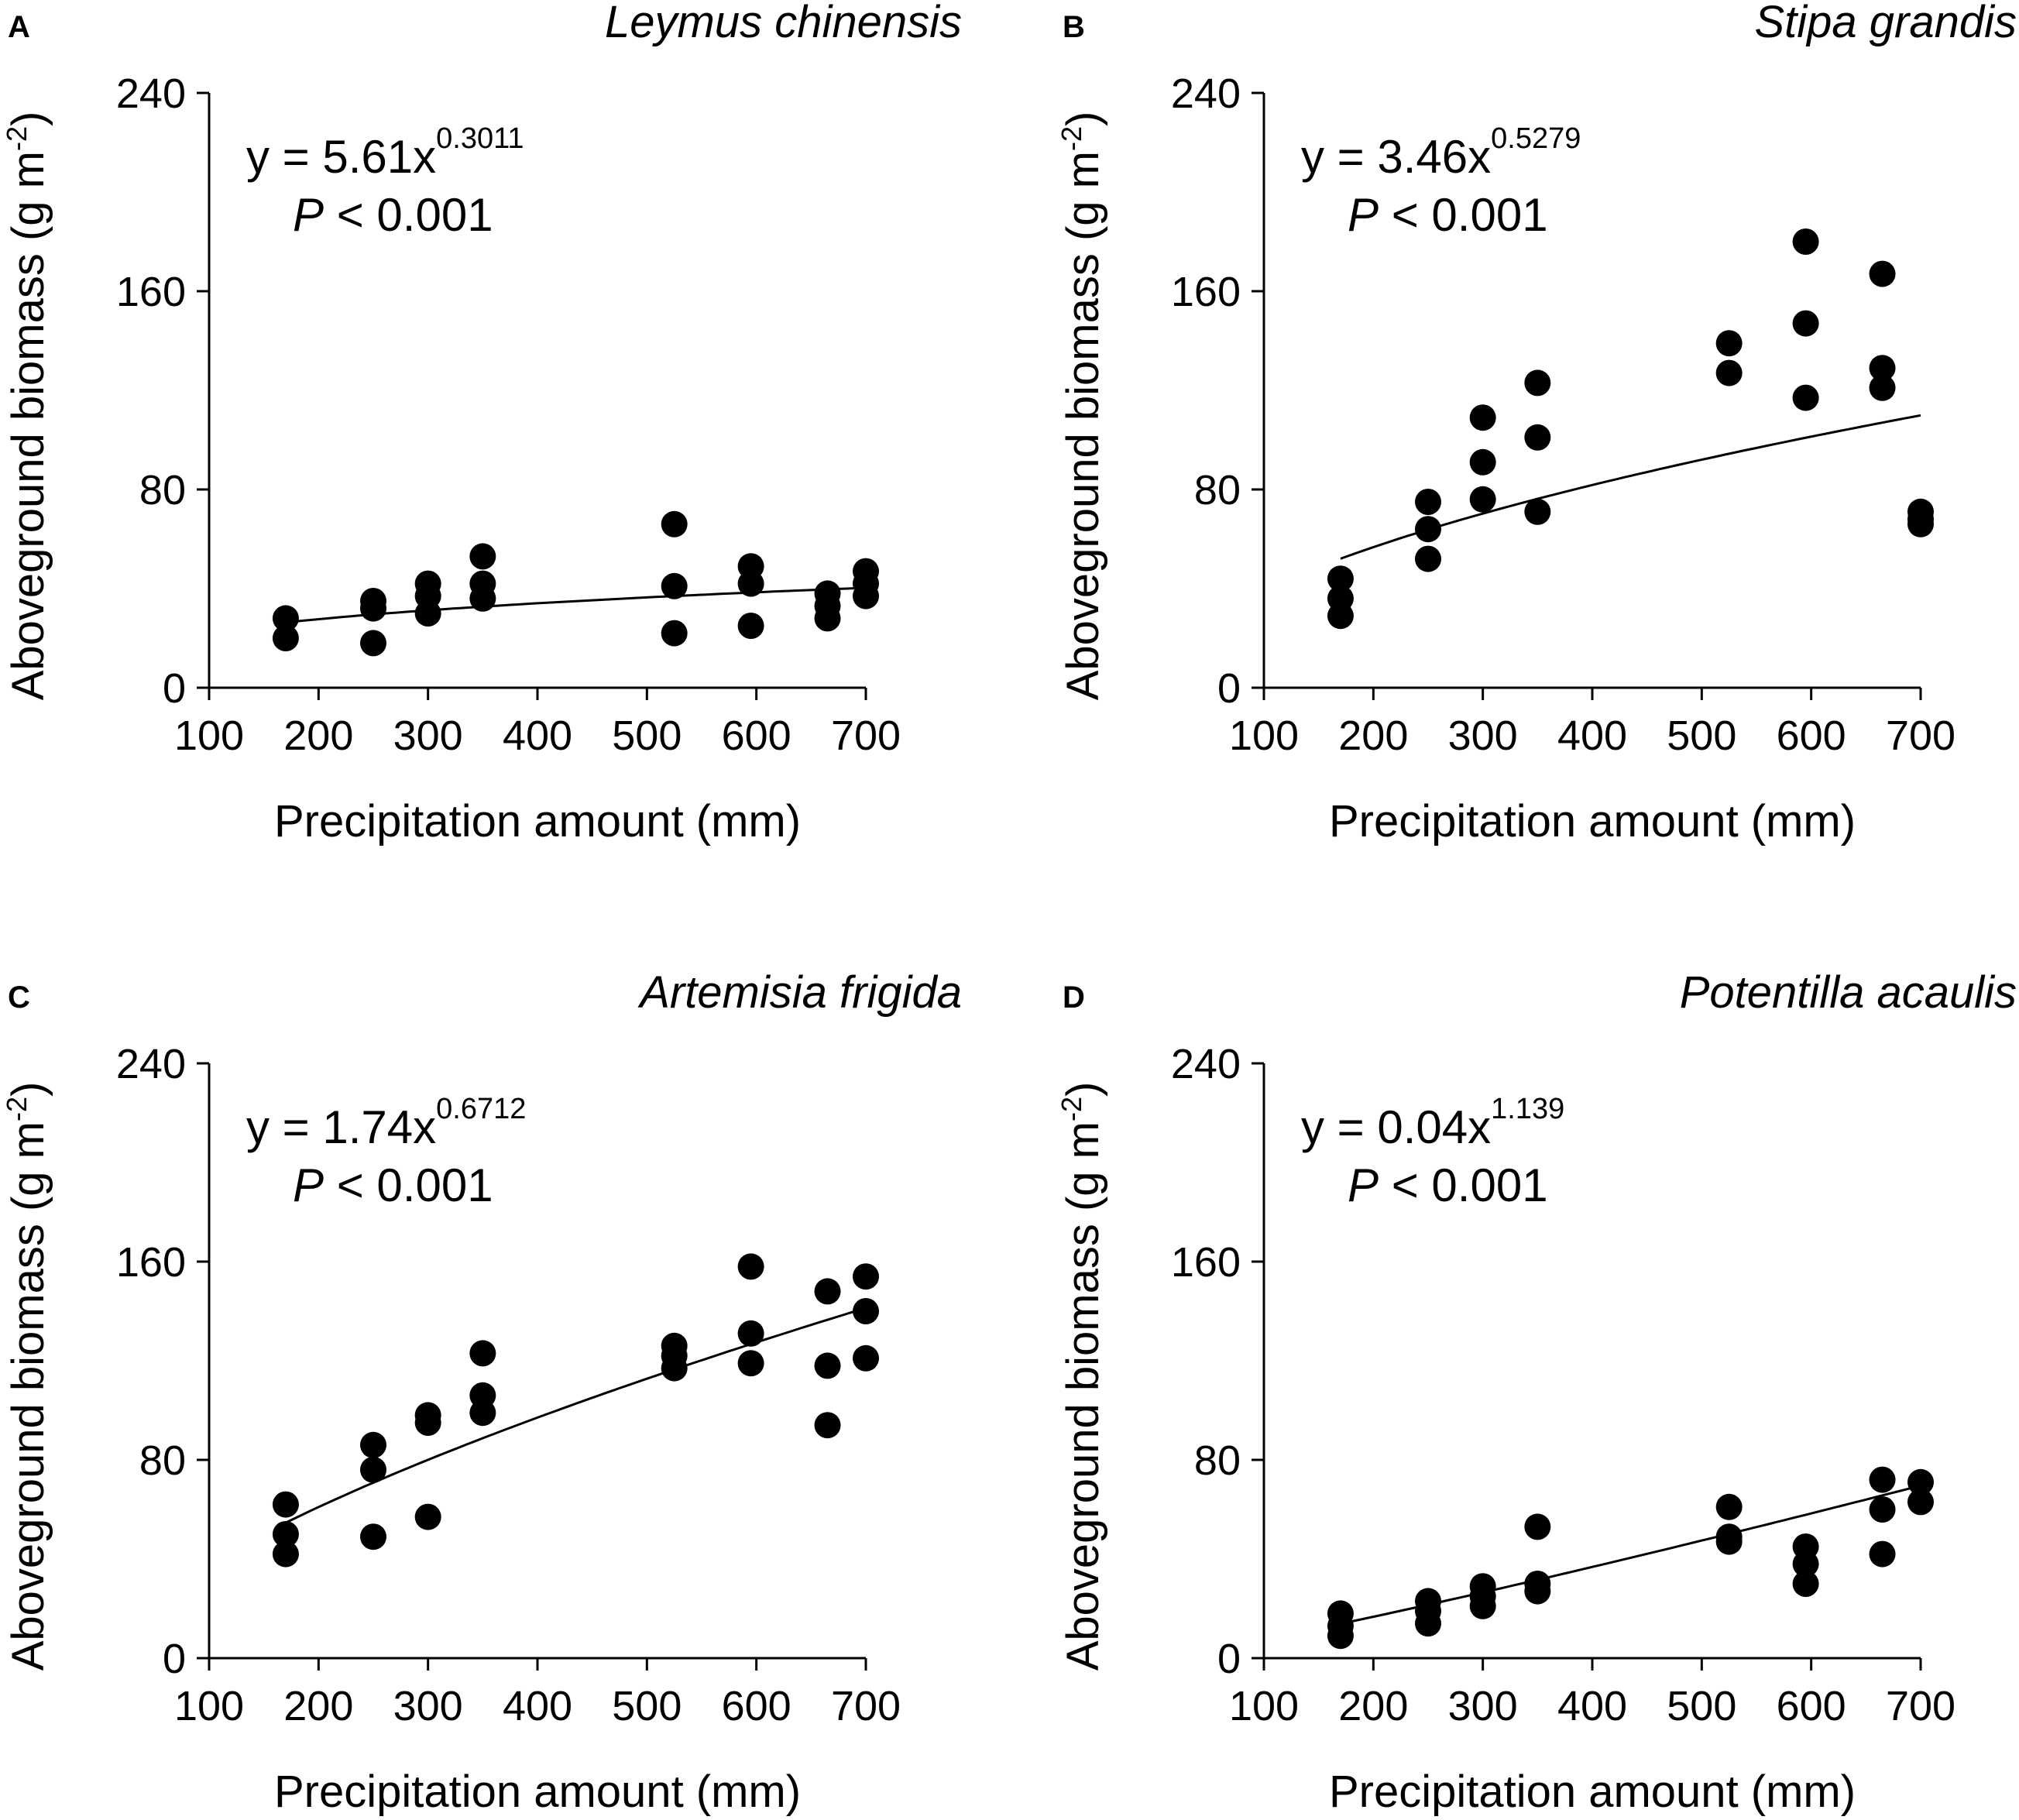 This screenshot has height=1820, width=2019. Describe the element at coordinates (1536, 139) in the screenshot. I see `fit-equation-exponent: 0.5279` at that location.